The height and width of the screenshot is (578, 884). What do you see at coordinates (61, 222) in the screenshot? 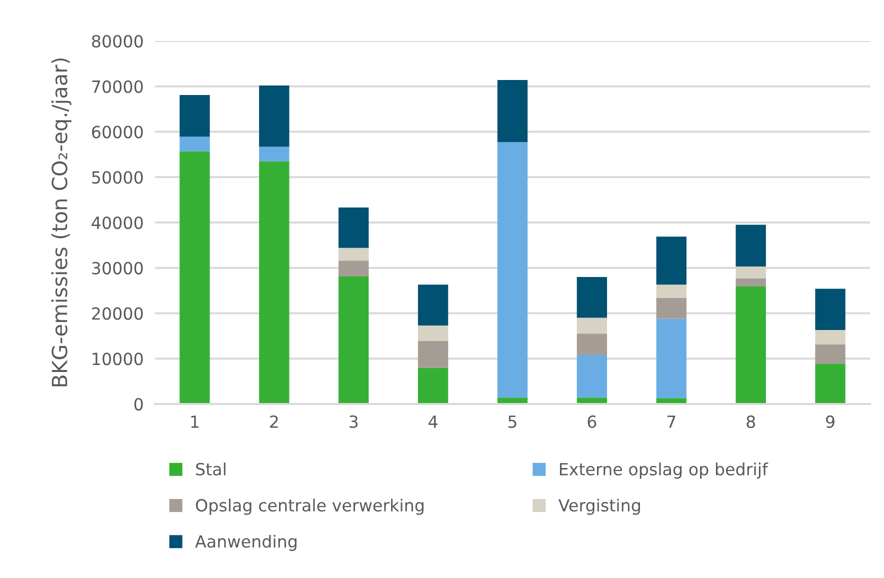
I see `y-axis-title: BKG-emissies (ton CO₂-eq./jaar)` at bounding box center [61, 222].